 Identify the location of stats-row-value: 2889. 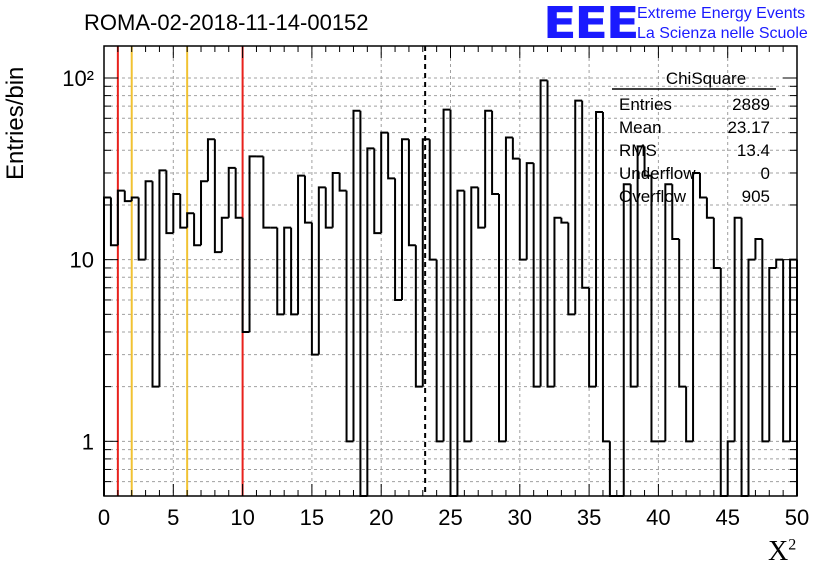
(751, 104).